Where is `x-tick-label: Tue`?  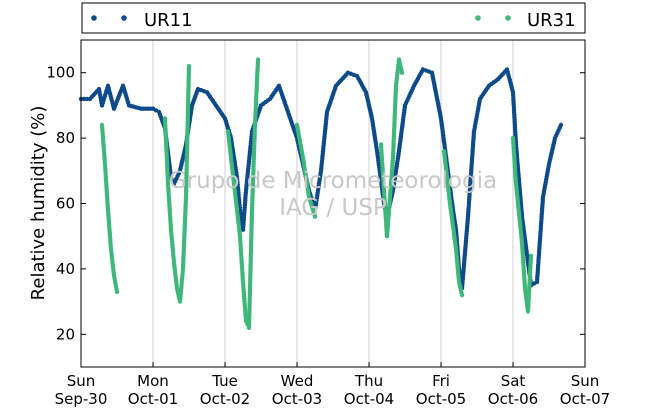 x-tick-label: Tue is located at coordinates (224, 381).